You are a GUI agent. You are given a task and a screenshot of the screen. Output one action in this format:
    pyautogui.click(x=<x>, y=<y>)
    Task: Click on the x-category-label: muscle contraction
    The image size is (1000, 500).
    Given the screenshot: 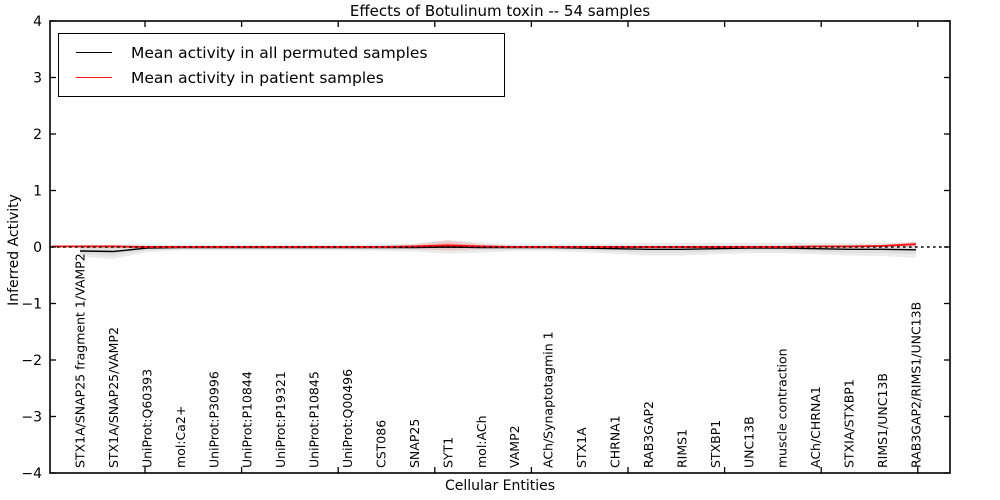 What is the action you would take?
    pyautogui.click(x=782, y=408)
    